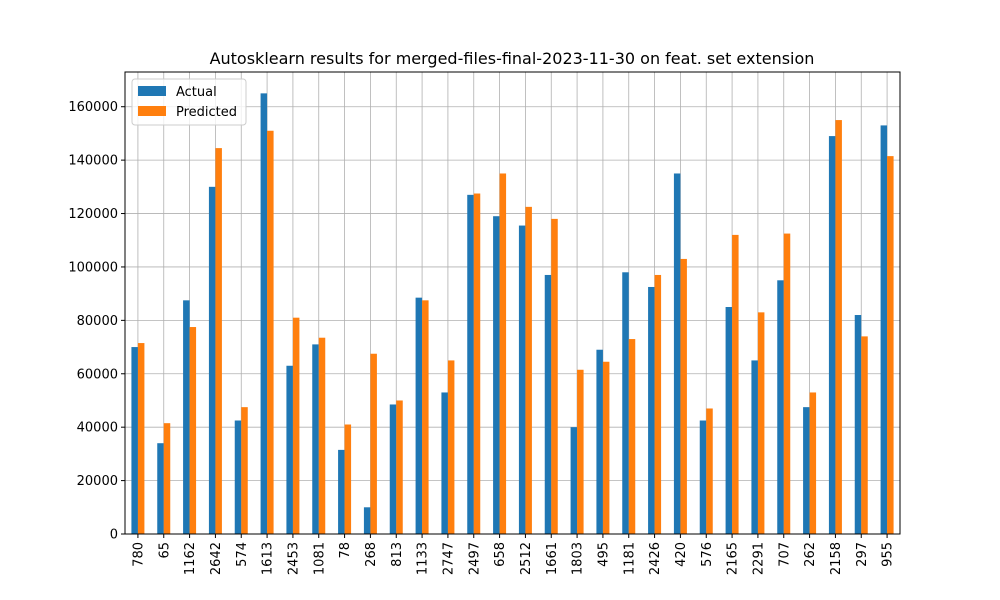 The image size is (1000, 600). I want to click on y-tick-label: 80000, so click(97, 321).